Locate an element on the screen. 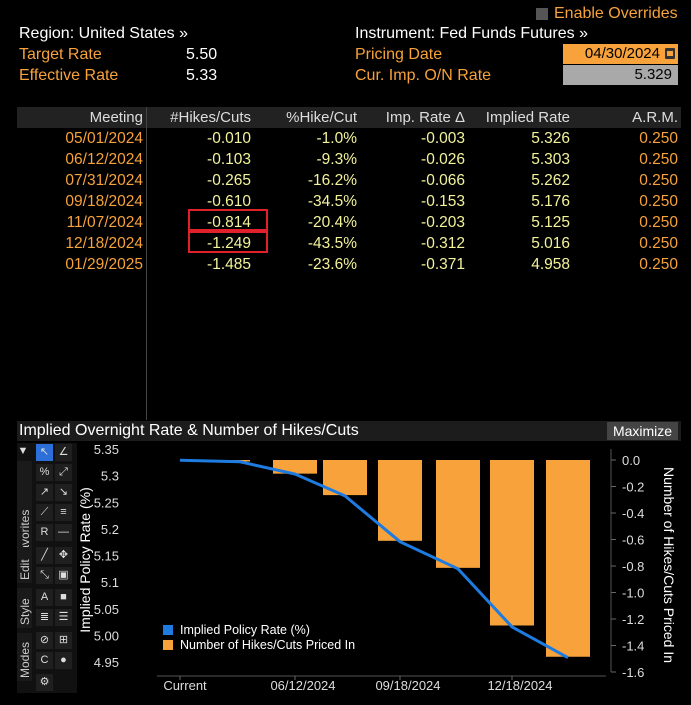 The image size is (691, 705). col-header-arm: A.R.M. is located at coordinates (655, 117).